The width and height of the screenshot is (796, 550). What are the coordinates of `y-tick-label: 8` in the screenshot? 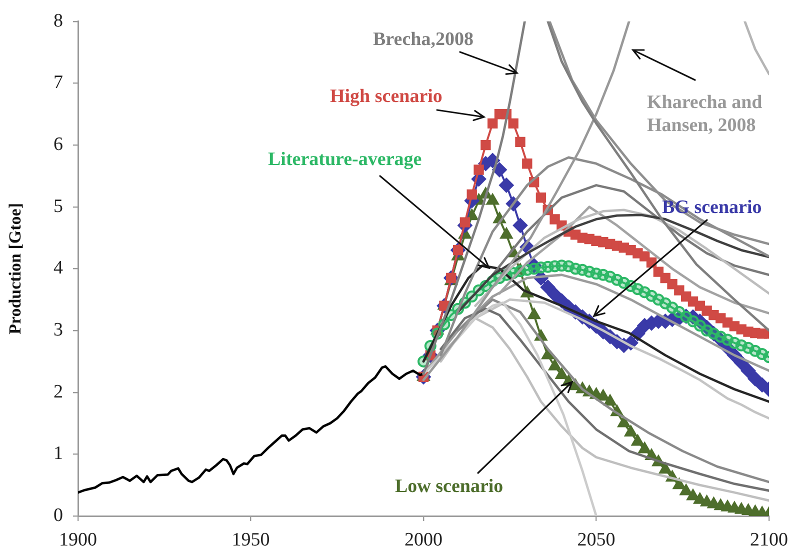 It's located at (58, 21).